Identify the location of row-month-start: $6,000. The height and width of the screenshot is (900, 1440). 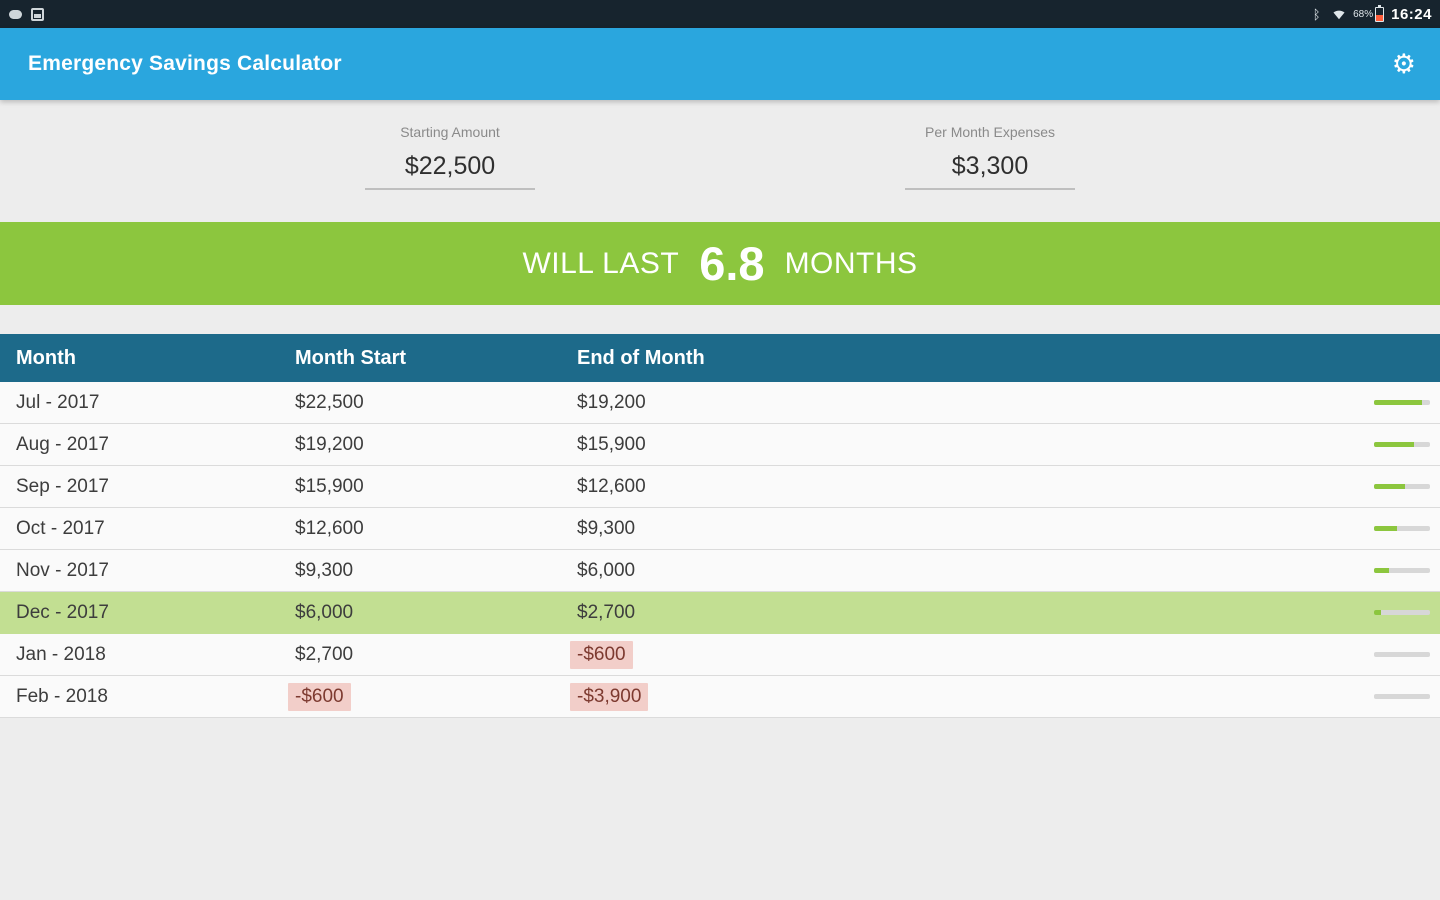
(324, 612).